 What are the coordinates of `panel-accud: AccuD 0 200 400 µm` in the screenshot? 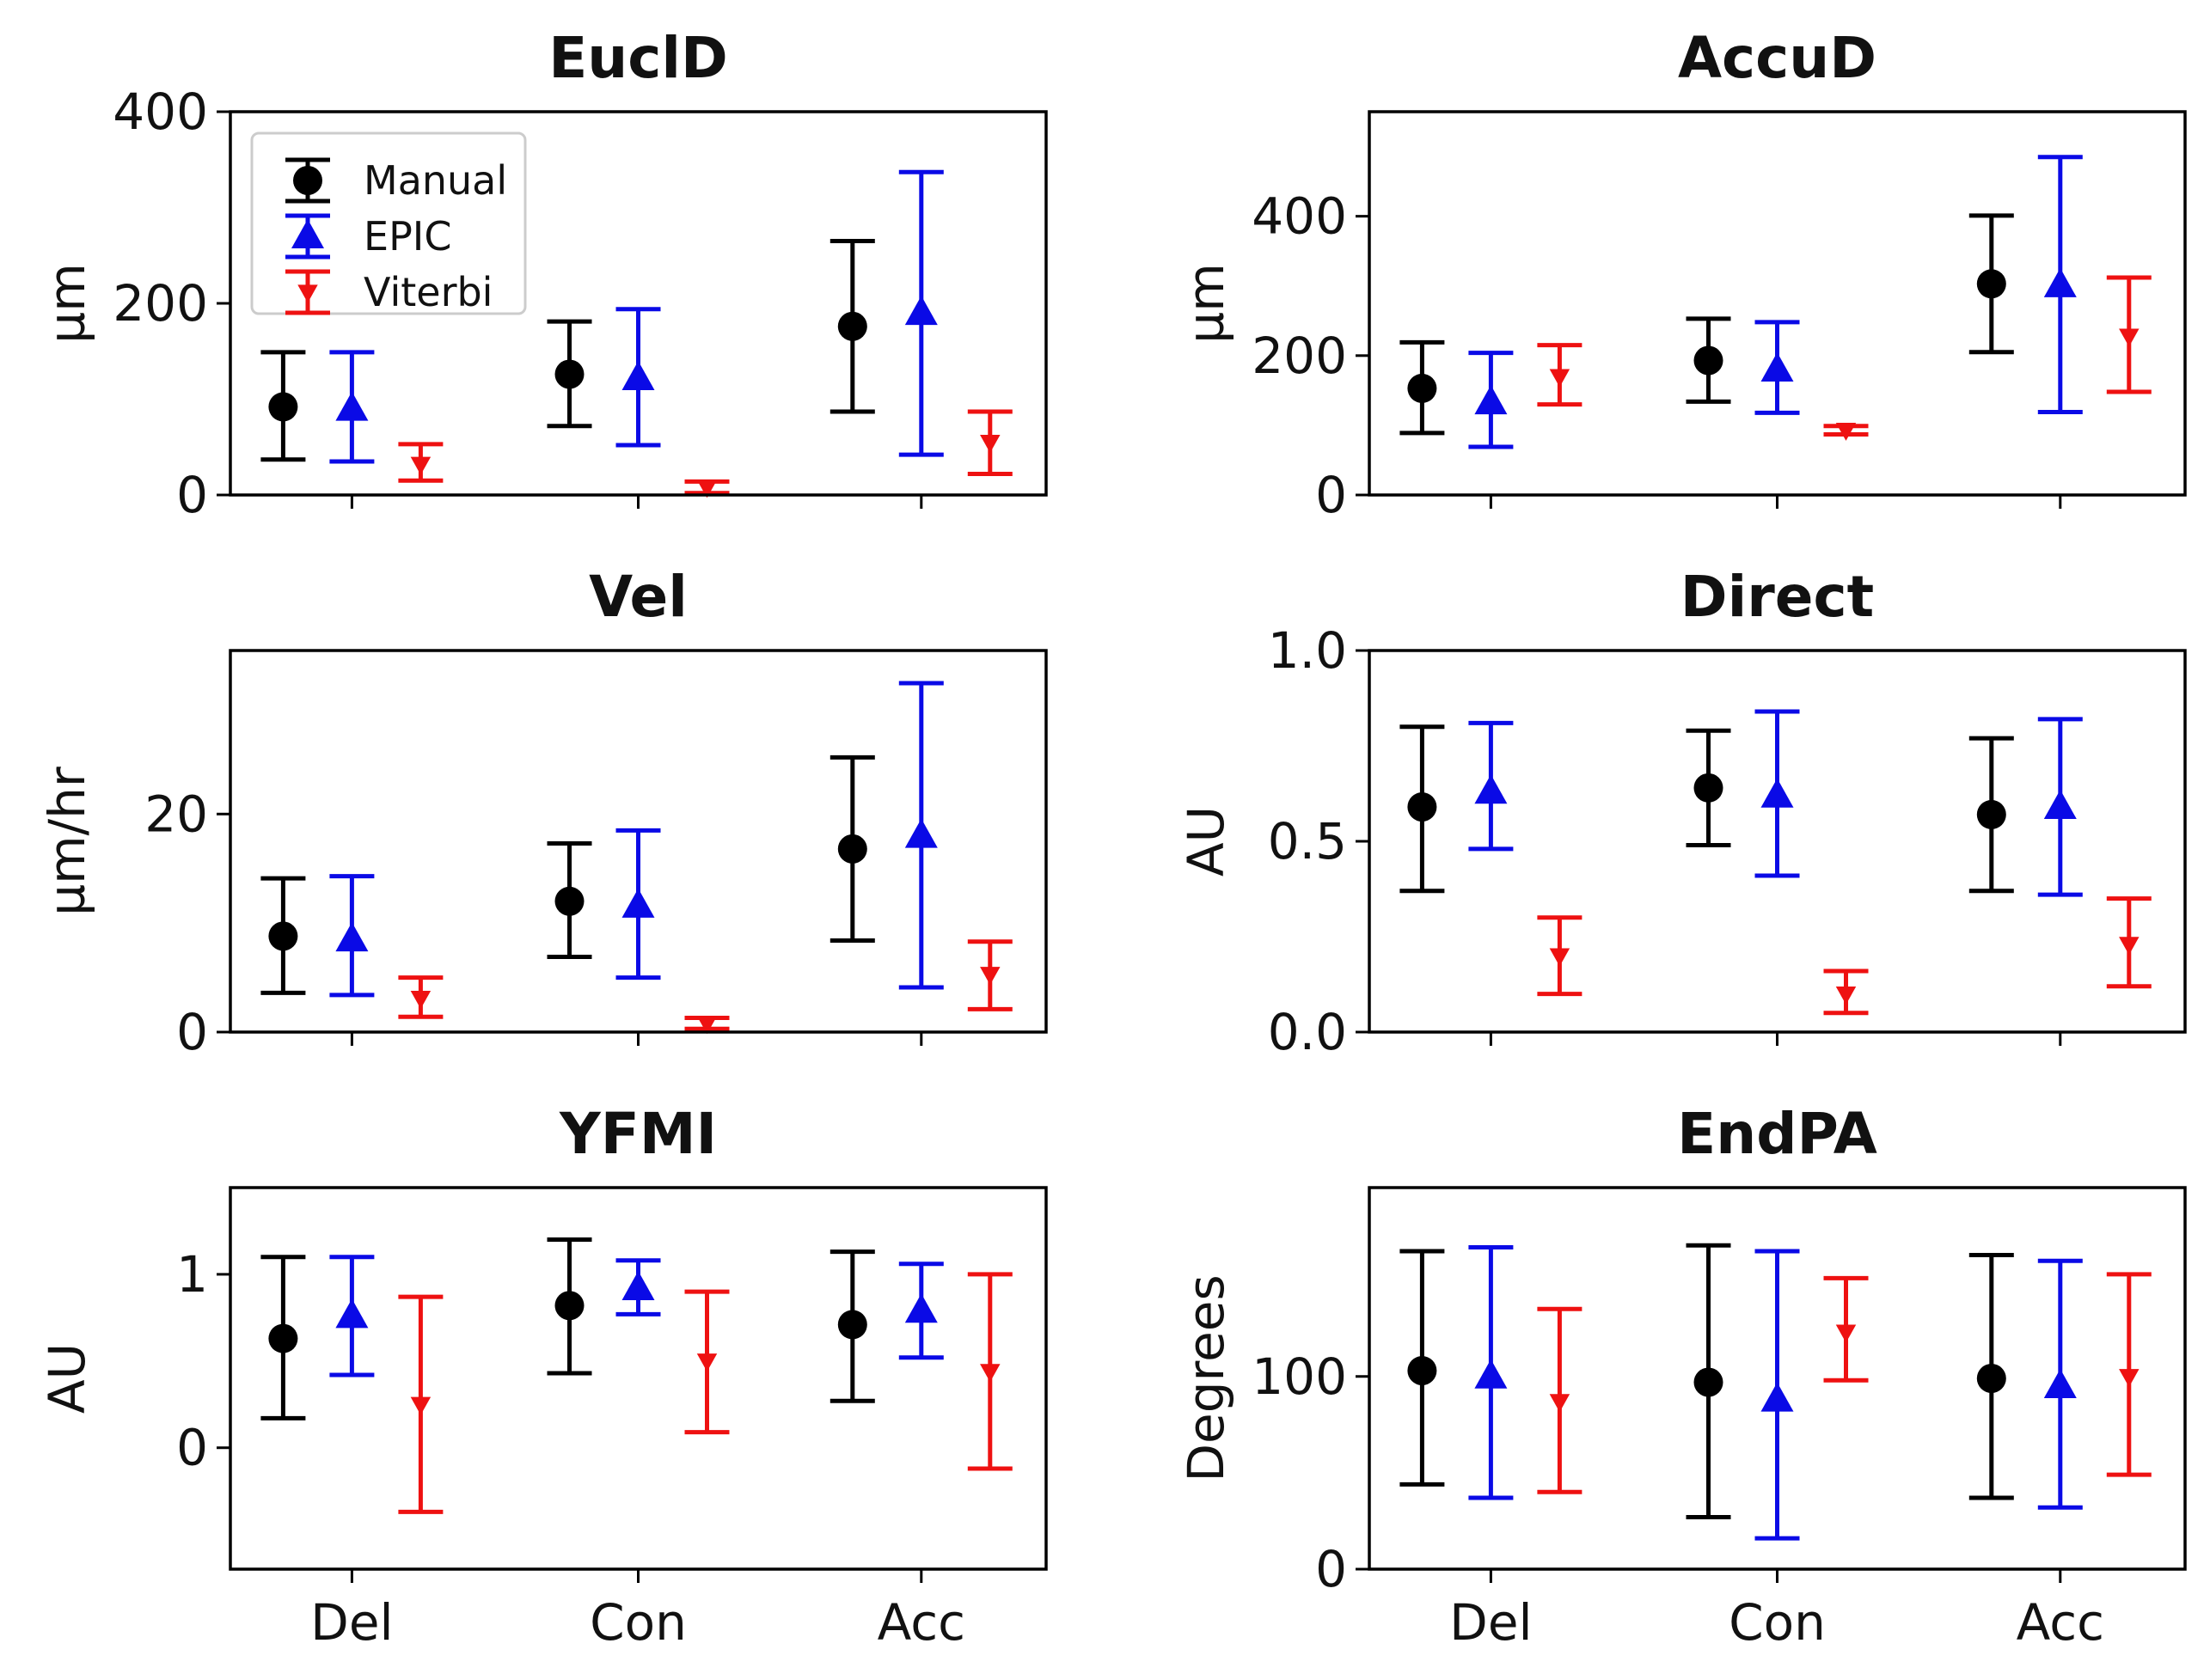 It's located at (1682, 274).